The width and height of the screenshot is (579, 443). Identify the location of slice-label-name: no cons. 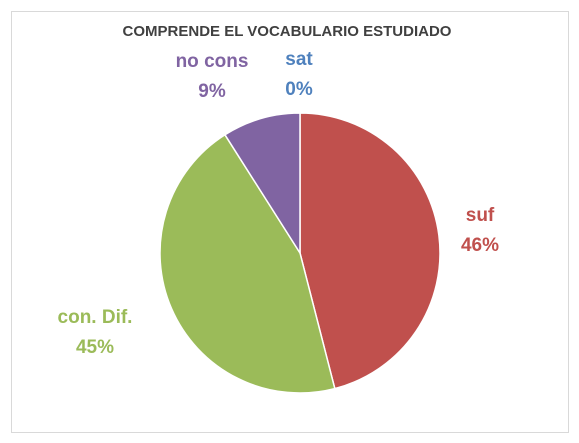
(212, 61).